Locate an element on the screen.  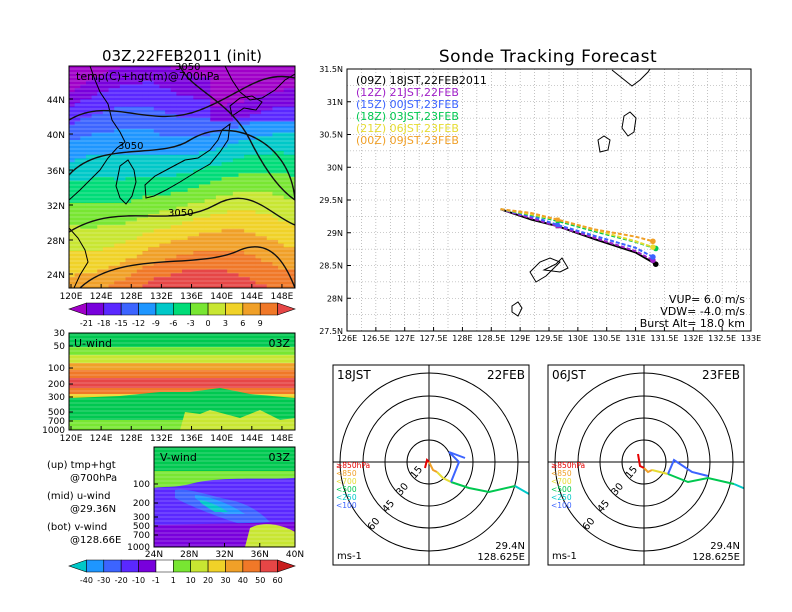
v-wind-x-tick-label: 24N is located at coordinates (154, 555).